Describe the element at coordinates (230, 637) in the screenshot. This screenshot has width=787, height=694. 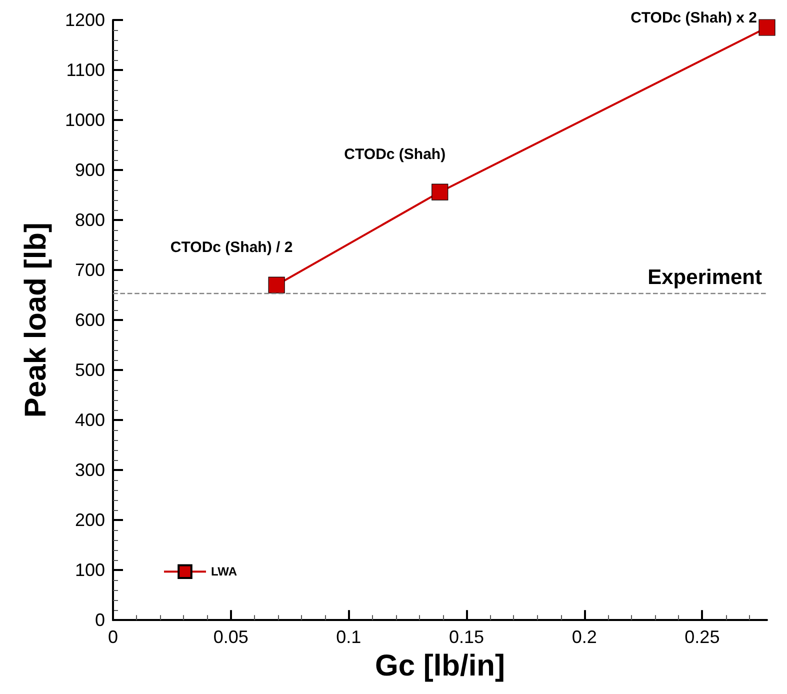
I see `x-tick-label: 0.05` at that location.